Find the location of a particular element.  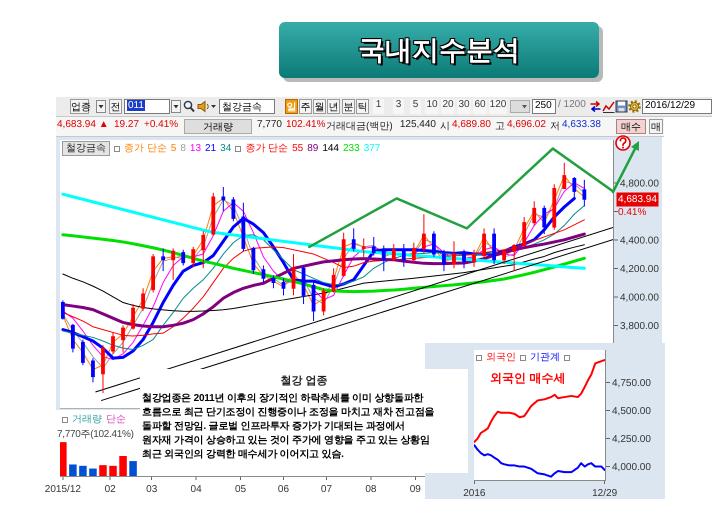

x-tick-label: 02 is located at coordinates (110, 489).